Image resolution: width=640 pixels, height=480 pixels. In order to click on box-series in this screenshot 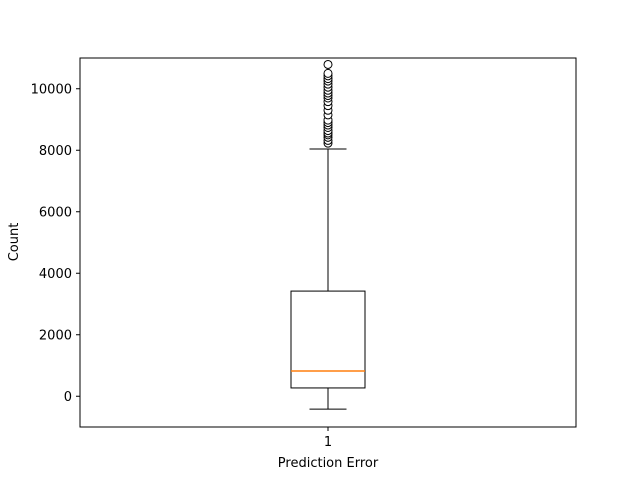, I will do `click(328, 234)`.